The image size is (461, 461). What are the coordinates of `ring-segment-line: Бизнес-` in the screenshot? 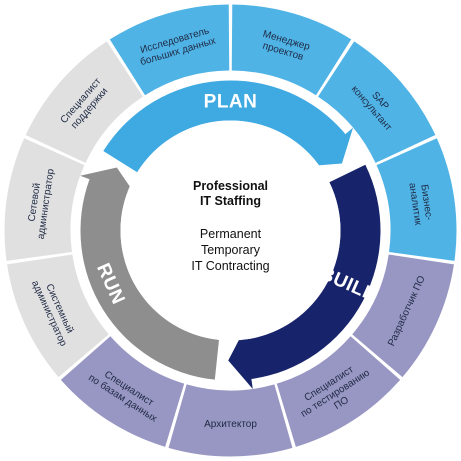 It's located at (426, 202).